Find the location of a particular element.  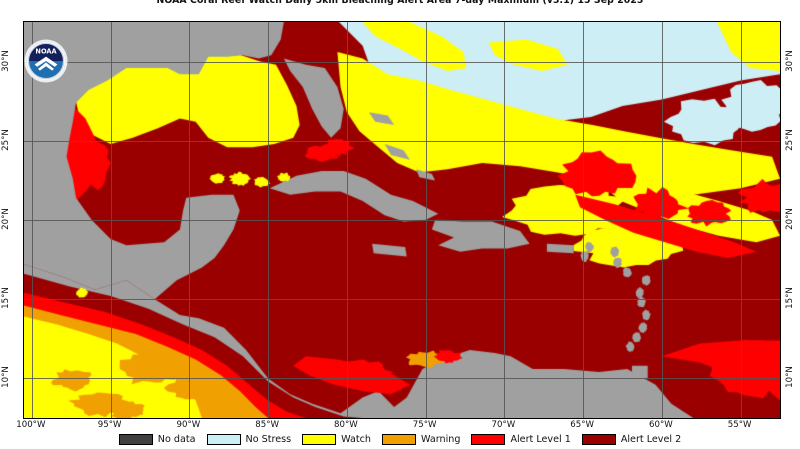

legend-item: No Stress is located at coordinates (249, 439).